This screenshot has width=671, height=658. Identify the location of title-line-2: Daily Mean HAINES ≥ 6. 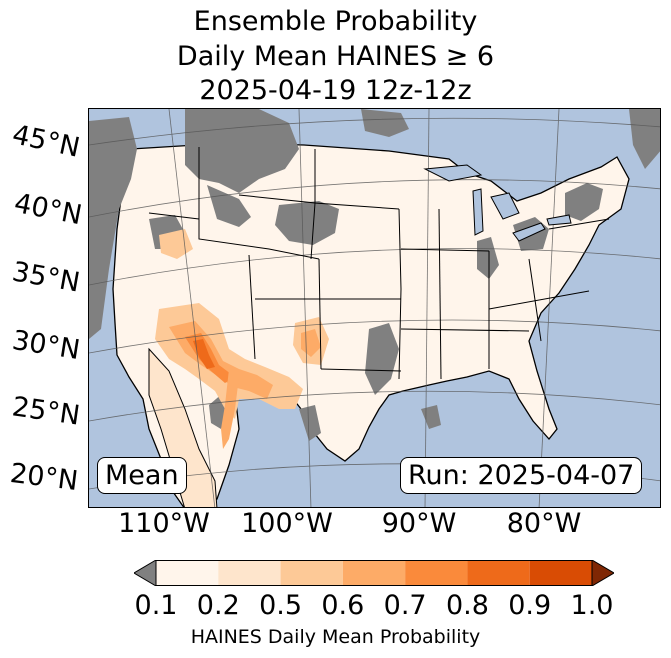
(335, 56).